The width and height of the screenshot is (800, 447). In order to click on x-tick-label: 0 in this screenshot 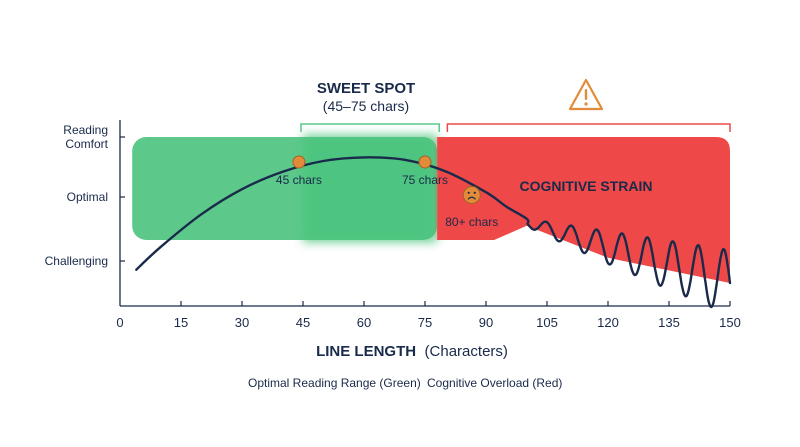, I will do `click(119, 322)`.